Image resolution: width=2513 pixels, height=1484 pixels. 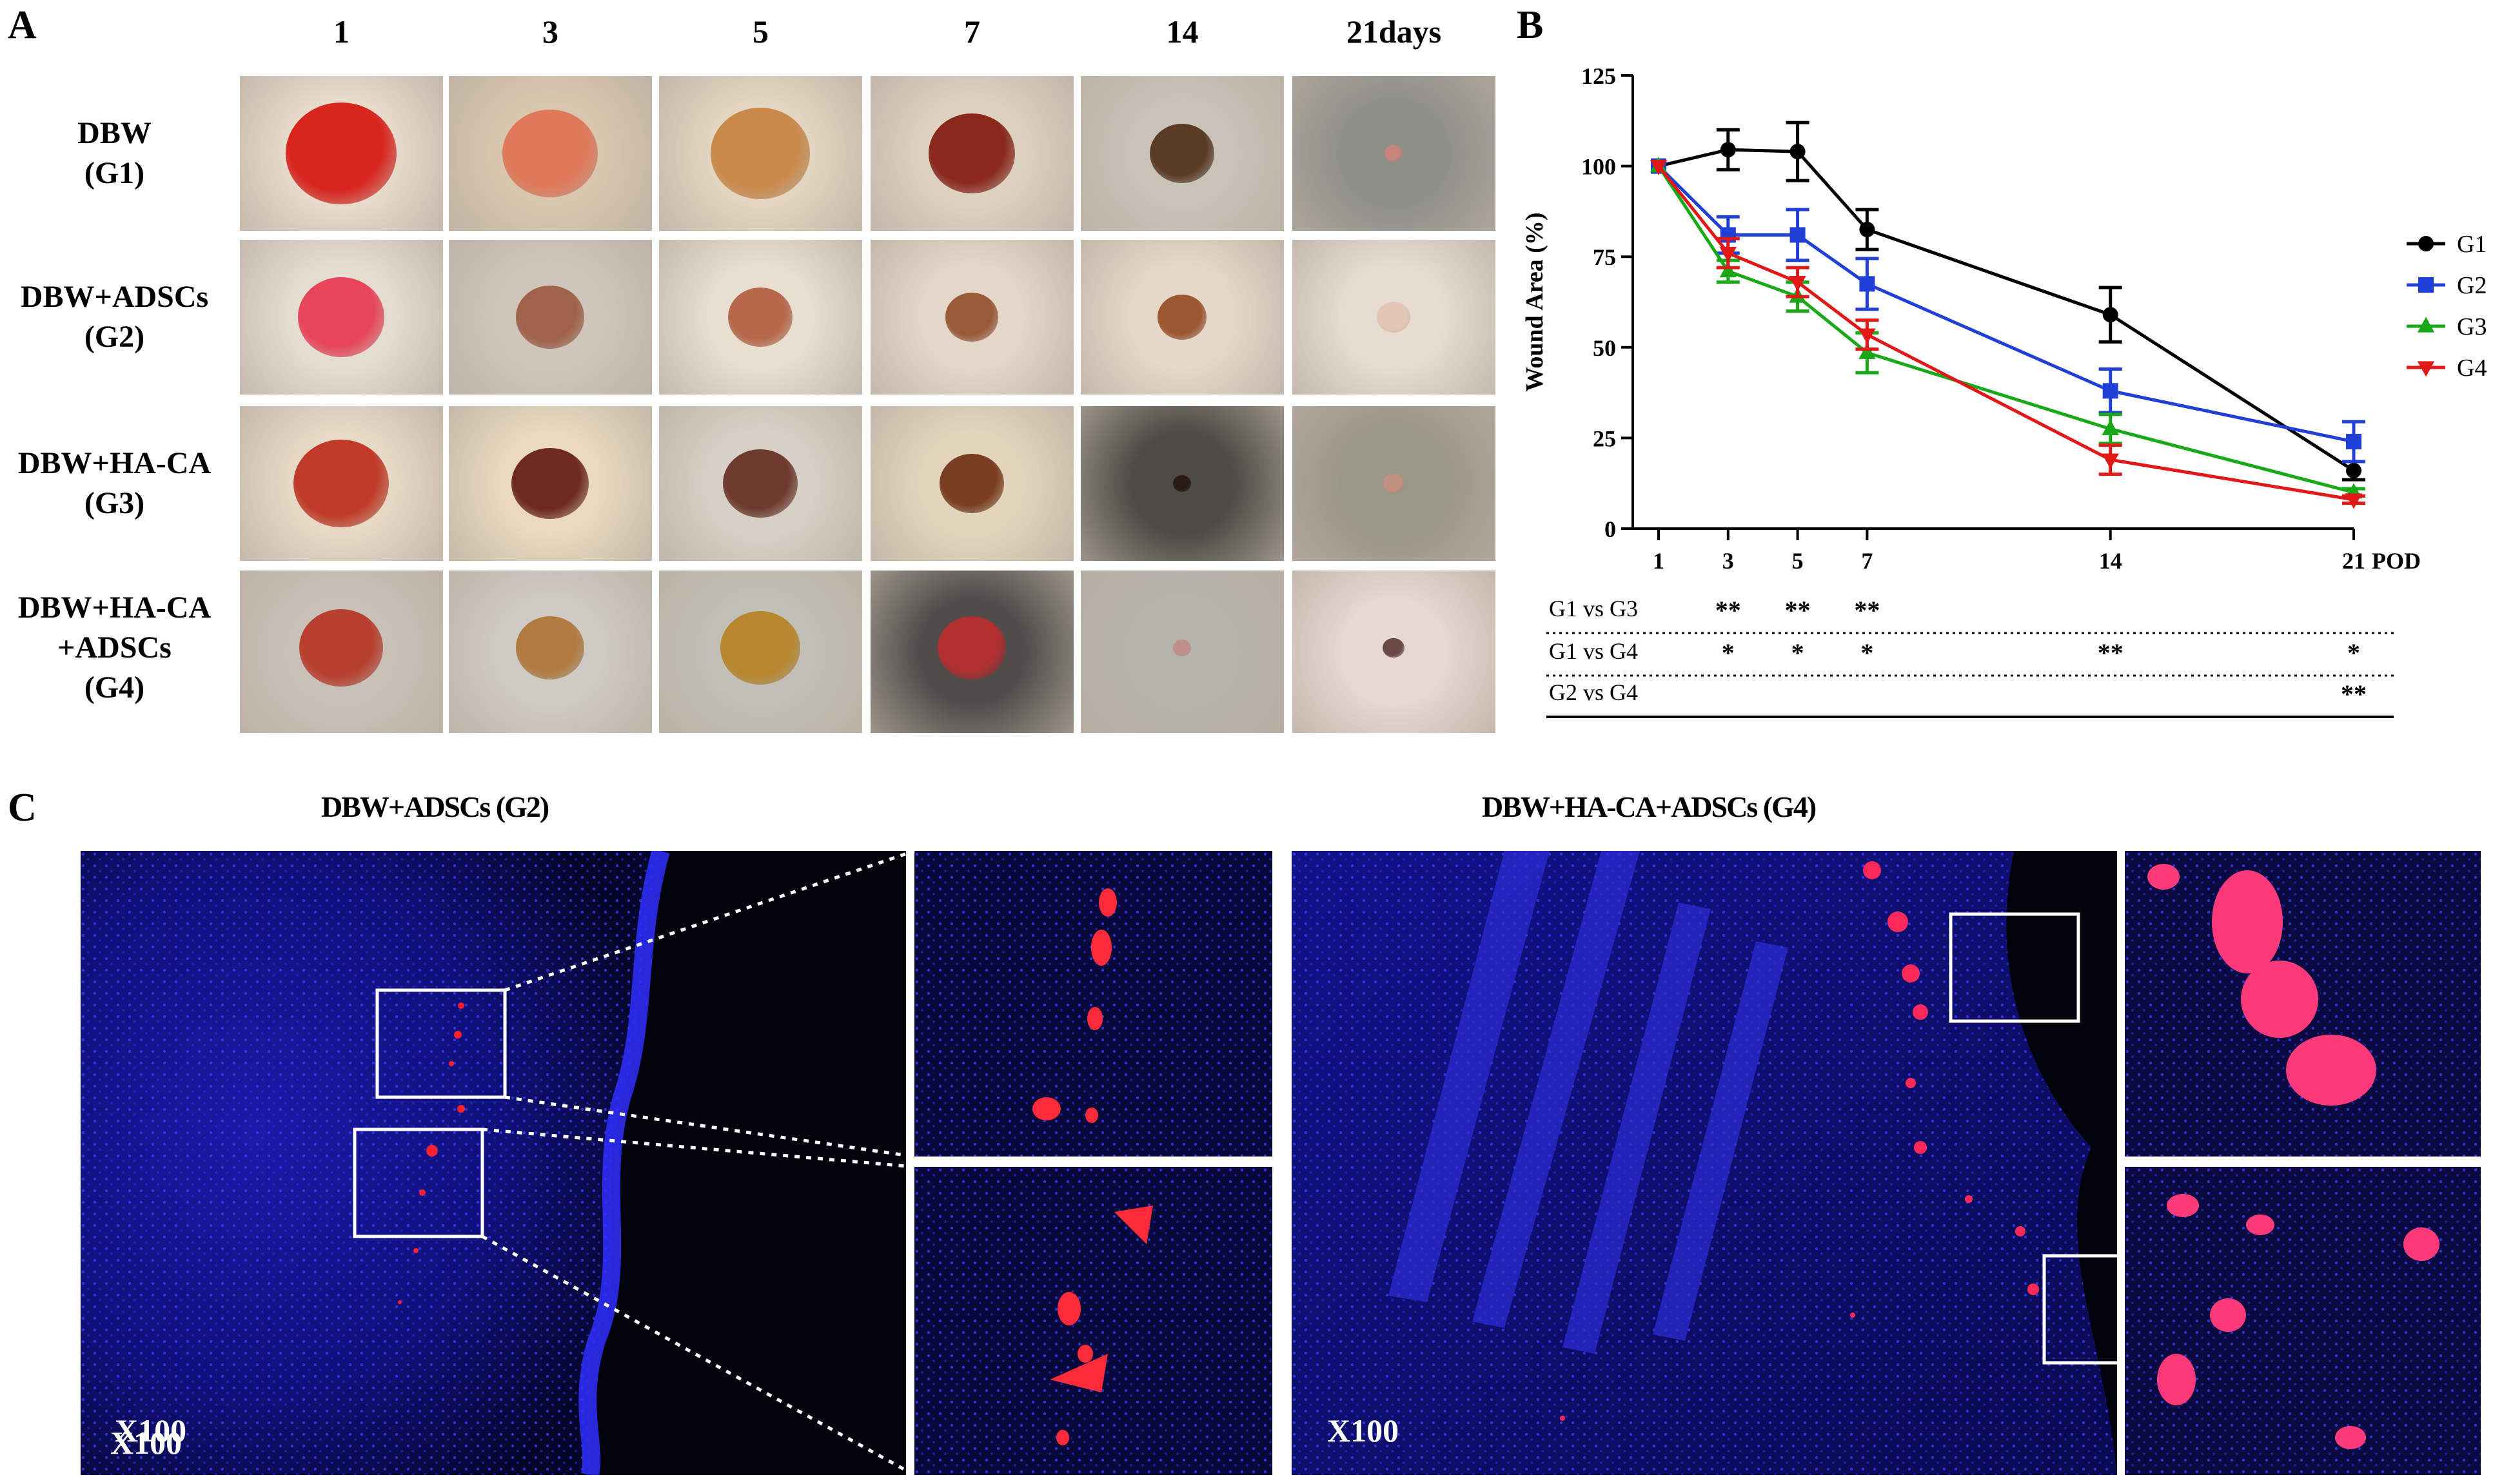 I want to click on g4-magnification: X100, so click(x=1363, y=1430).